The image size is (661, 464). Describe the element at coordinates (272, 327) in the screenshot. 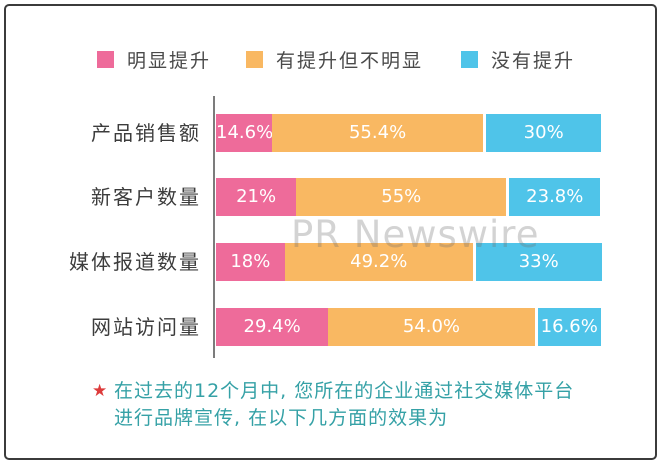

I see `bar-segment: 29.4%` at that location.